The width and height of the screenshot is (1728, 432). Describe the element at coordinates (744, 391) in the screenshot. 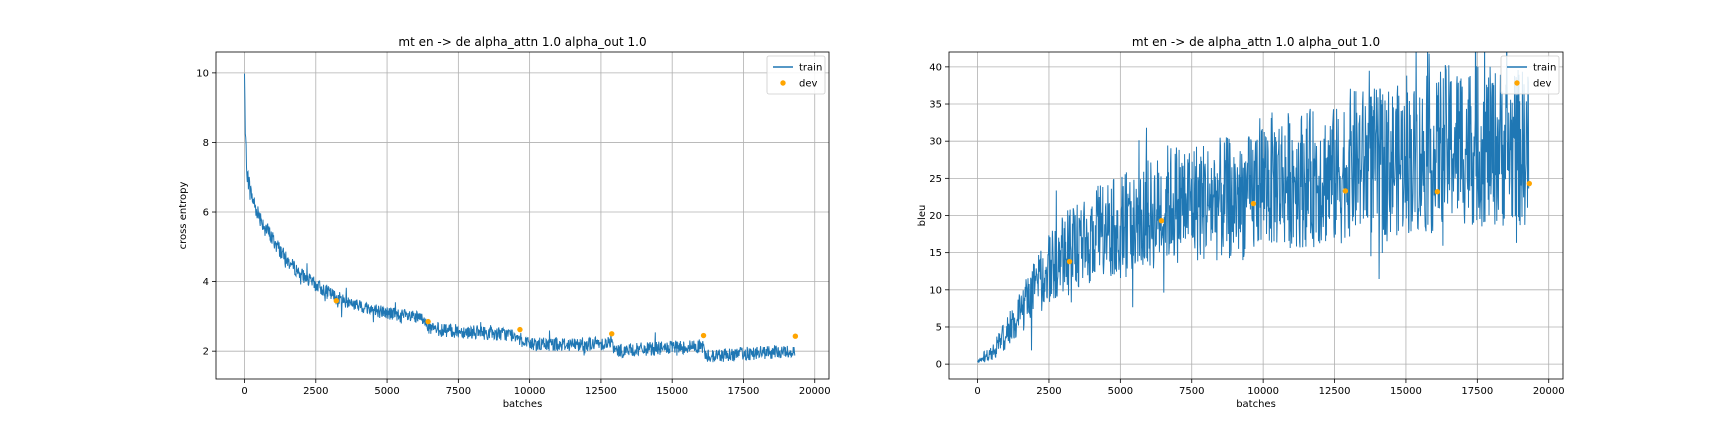

I see `chart-0-x-tick-label-17500: 17500` at that location.